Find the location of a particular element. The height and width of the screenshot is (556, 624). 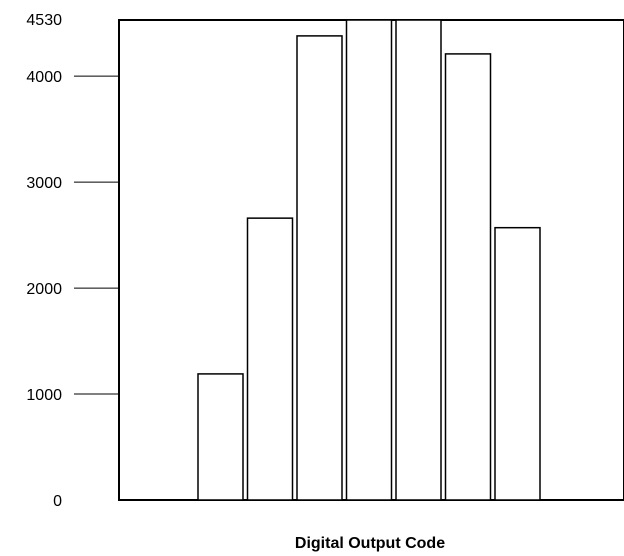

y-tick-label: 4000 is located at coordinates (44, 77).